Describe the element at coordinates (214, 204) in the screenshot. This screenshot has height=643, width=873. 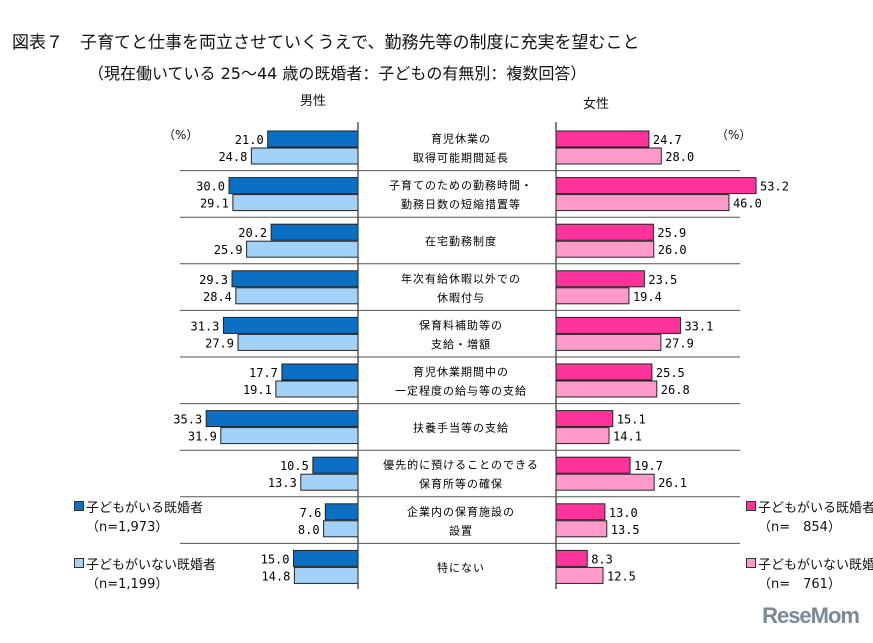
I see `data-label: 29.1` at that location.